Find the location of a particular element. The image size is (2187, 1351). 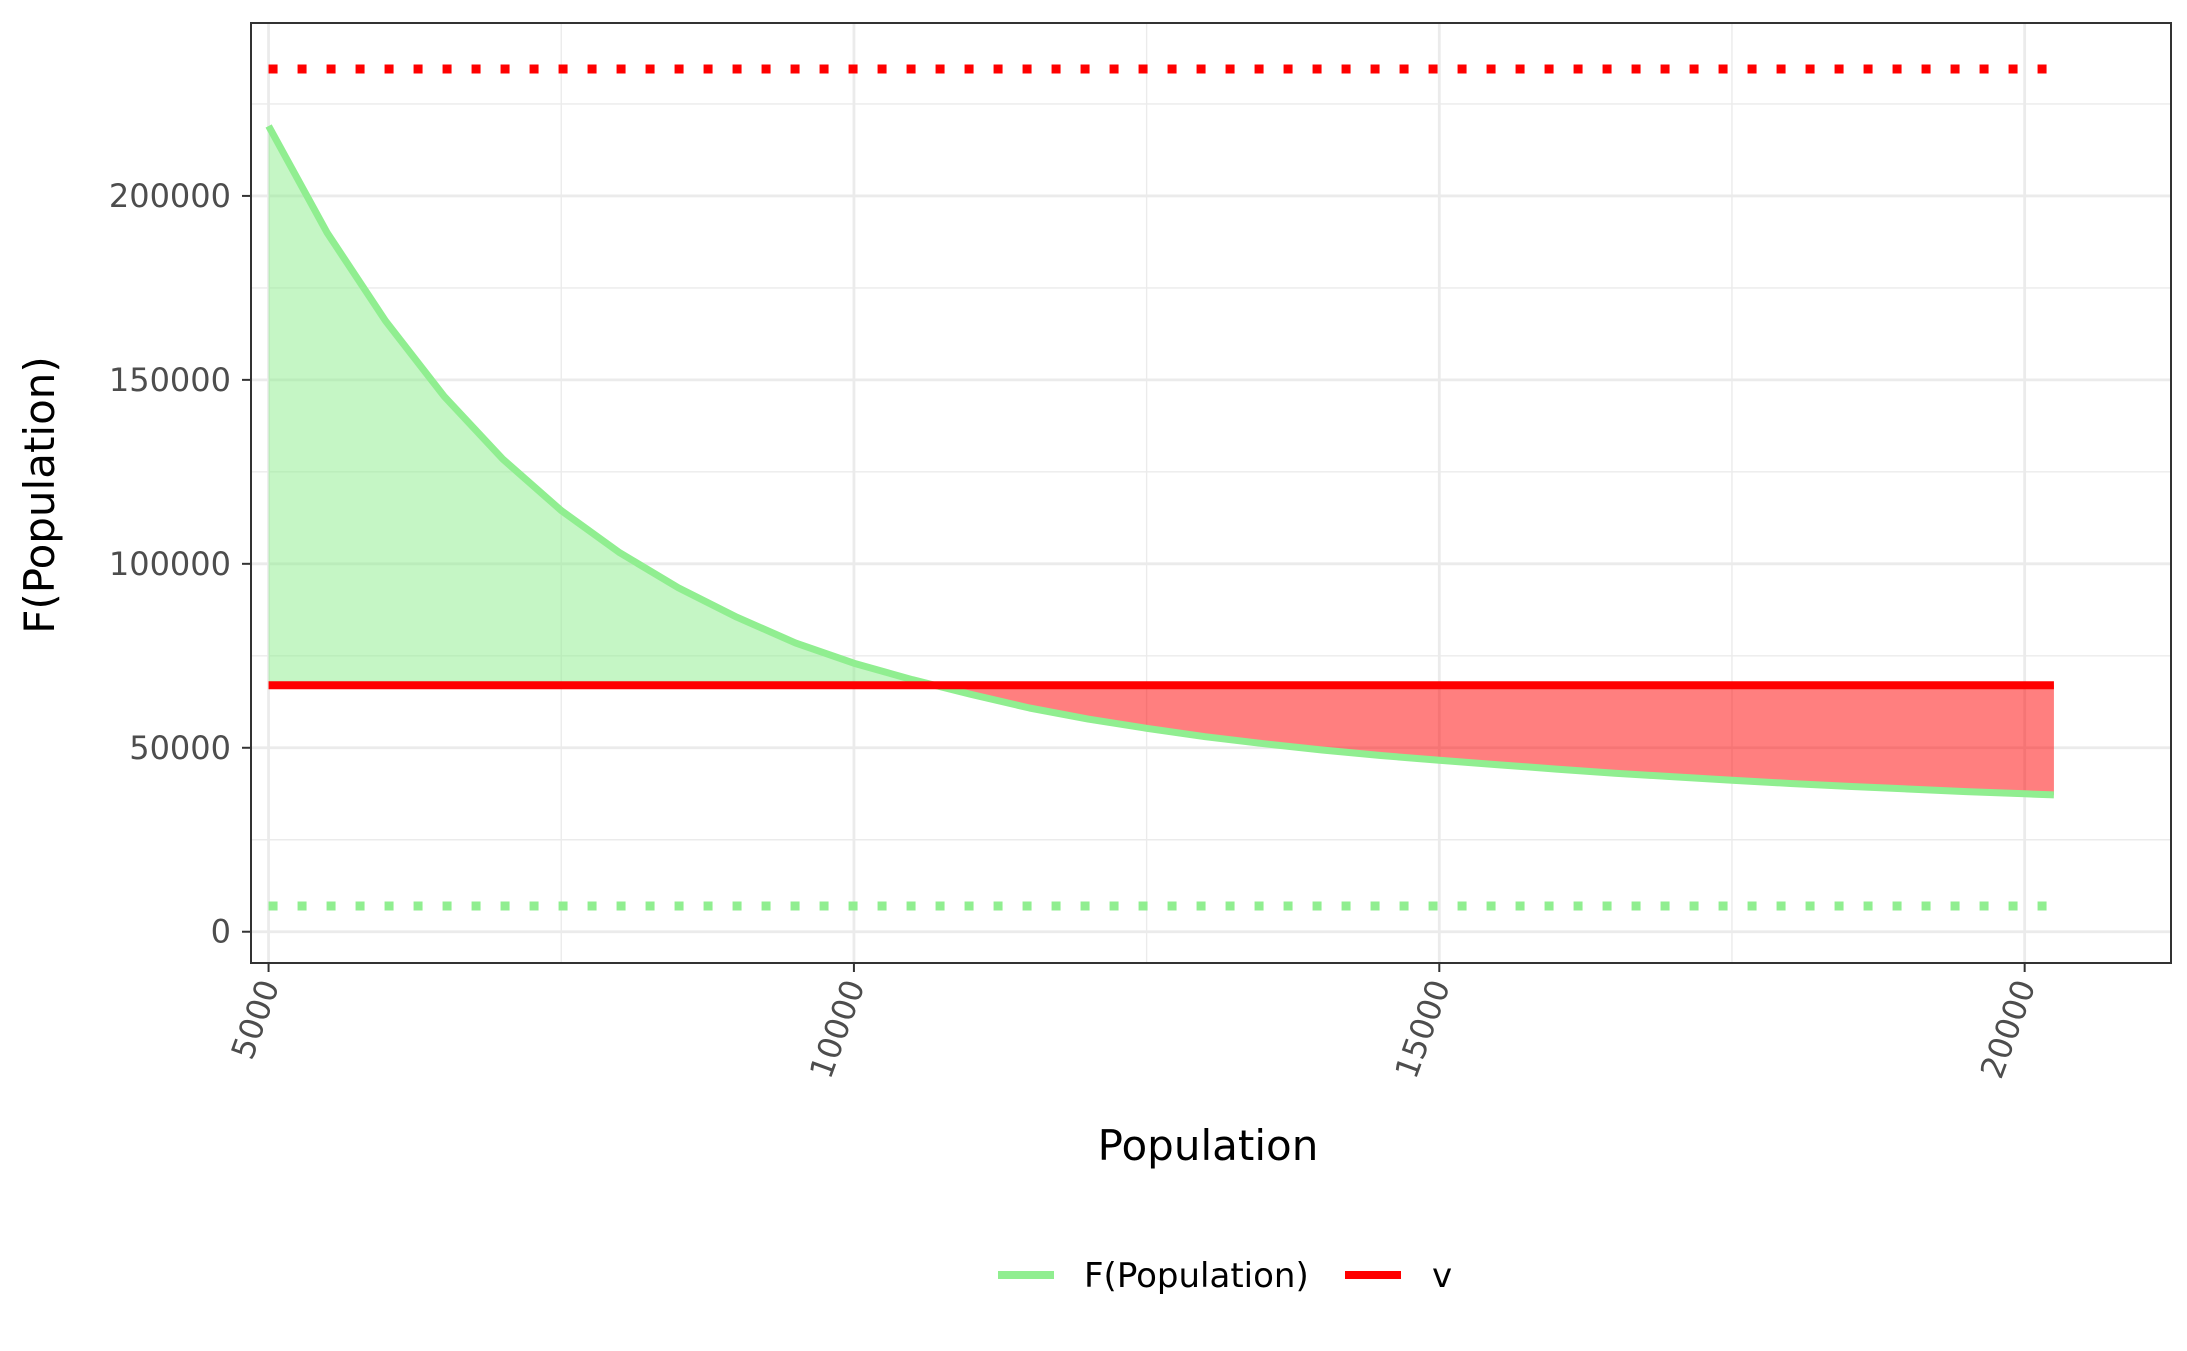

x-tick-label: 15000 is located at coordinates (1422, 1029).